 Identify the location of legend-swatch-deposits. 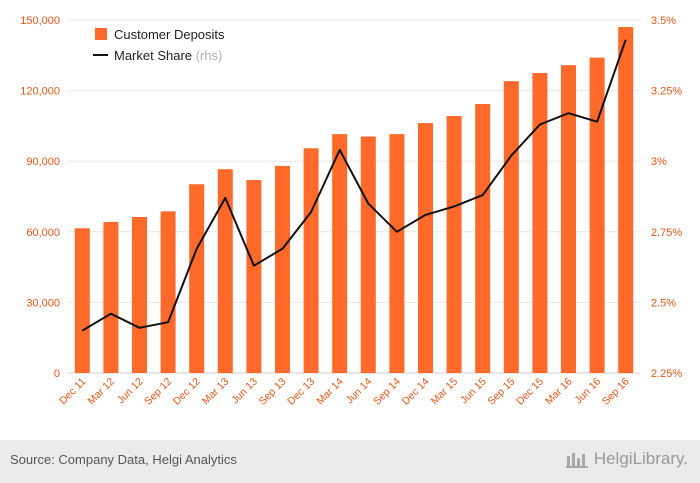
(101, 34).